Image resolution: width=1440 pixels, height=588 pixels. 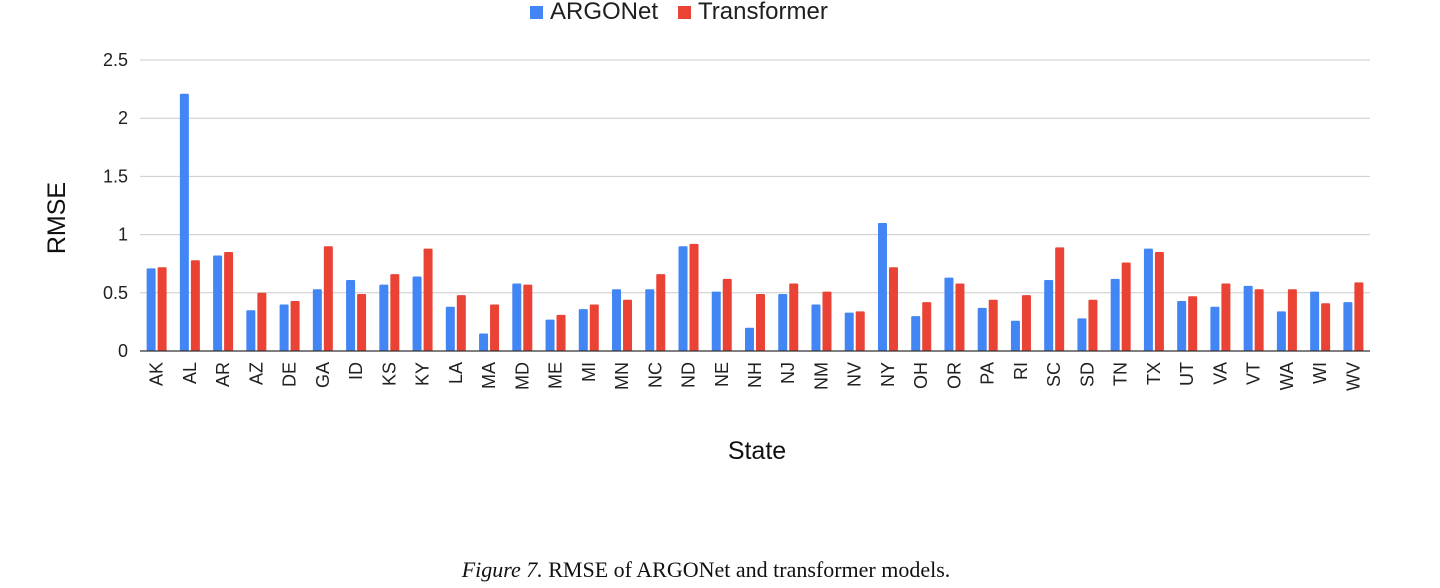 I want to click on x-tick-label: ND, so click(x=689, y=375).